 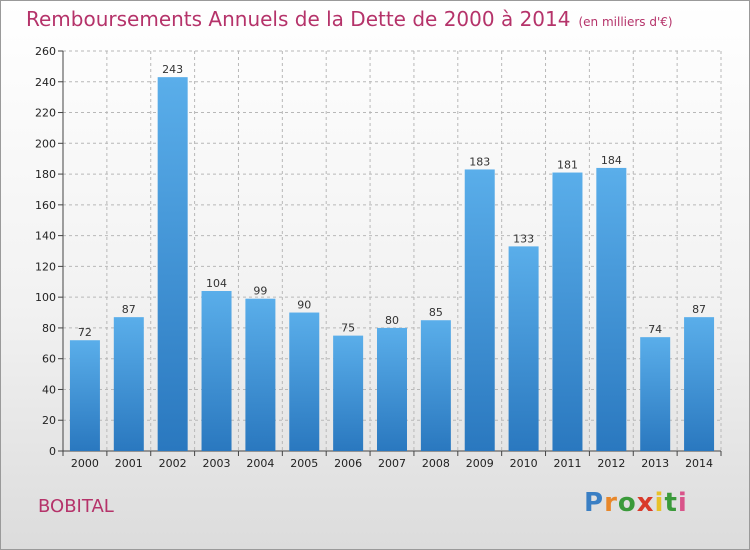 What do you see at coordinates (45, 205) in the screenshot?
I see `y-tick-label: 160` at bounding box center [45, 205].